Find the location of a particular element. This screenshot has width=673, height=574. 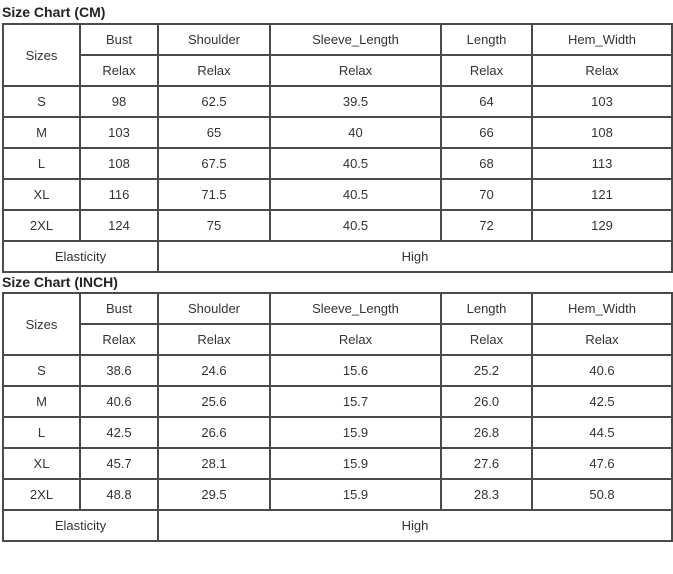

value-cell: 68 is located at coordinates (486, 163).